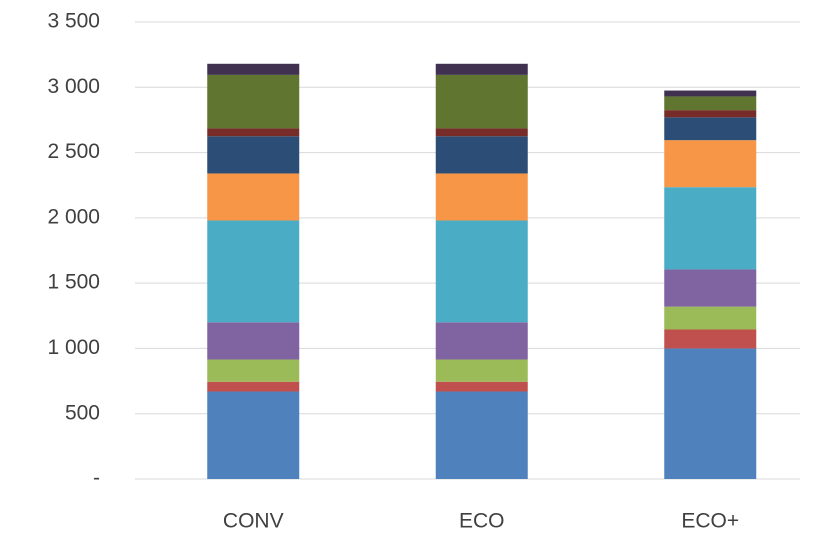 This screenshot has height=536, width=819. What do you see at coordinates (73, 21) in the screenshot?
I see `y-tick-label: 3 500` at bounding box center [73, 21].